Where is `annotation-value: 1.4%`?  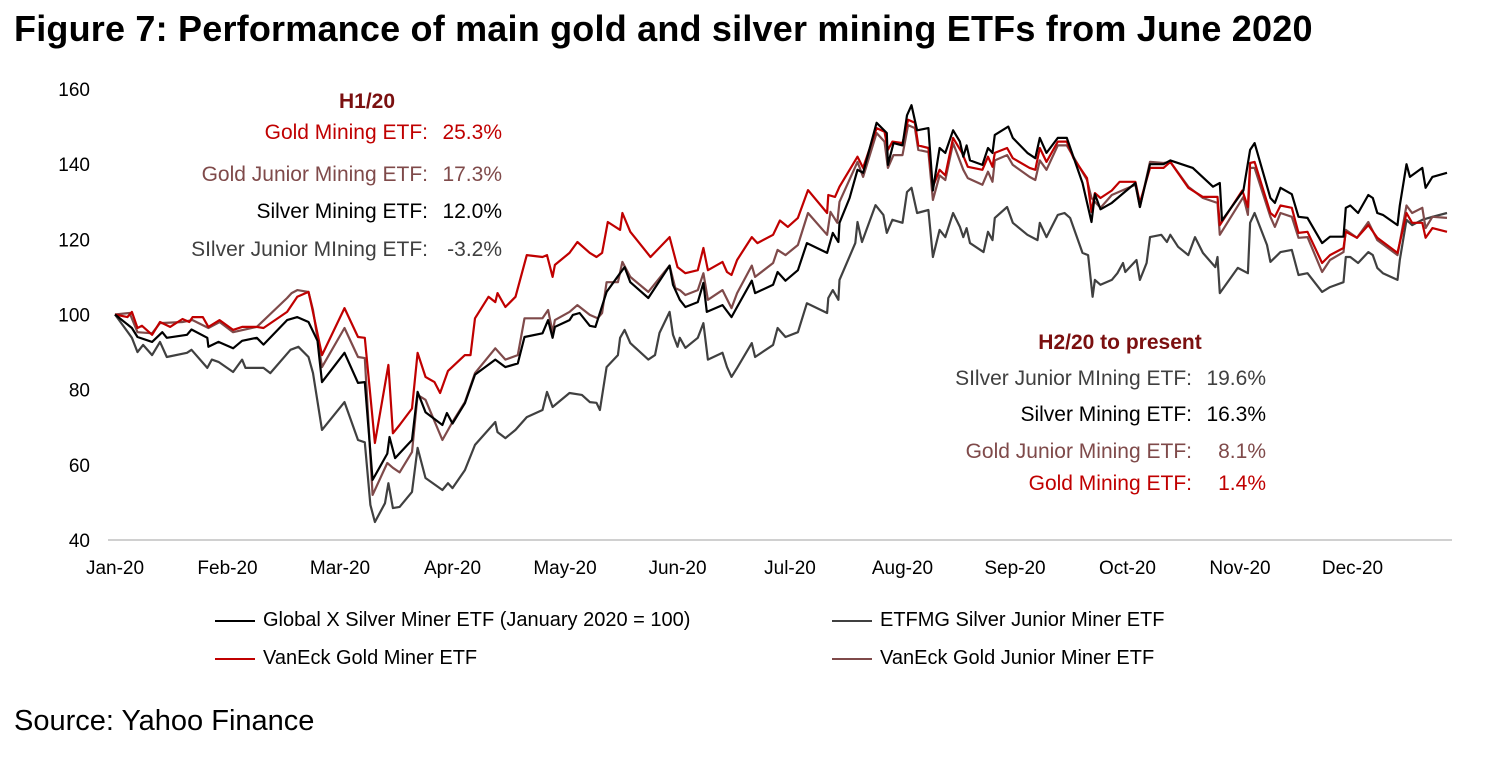
annotation-value: 1.4% is located at coordinates (1242, 483).